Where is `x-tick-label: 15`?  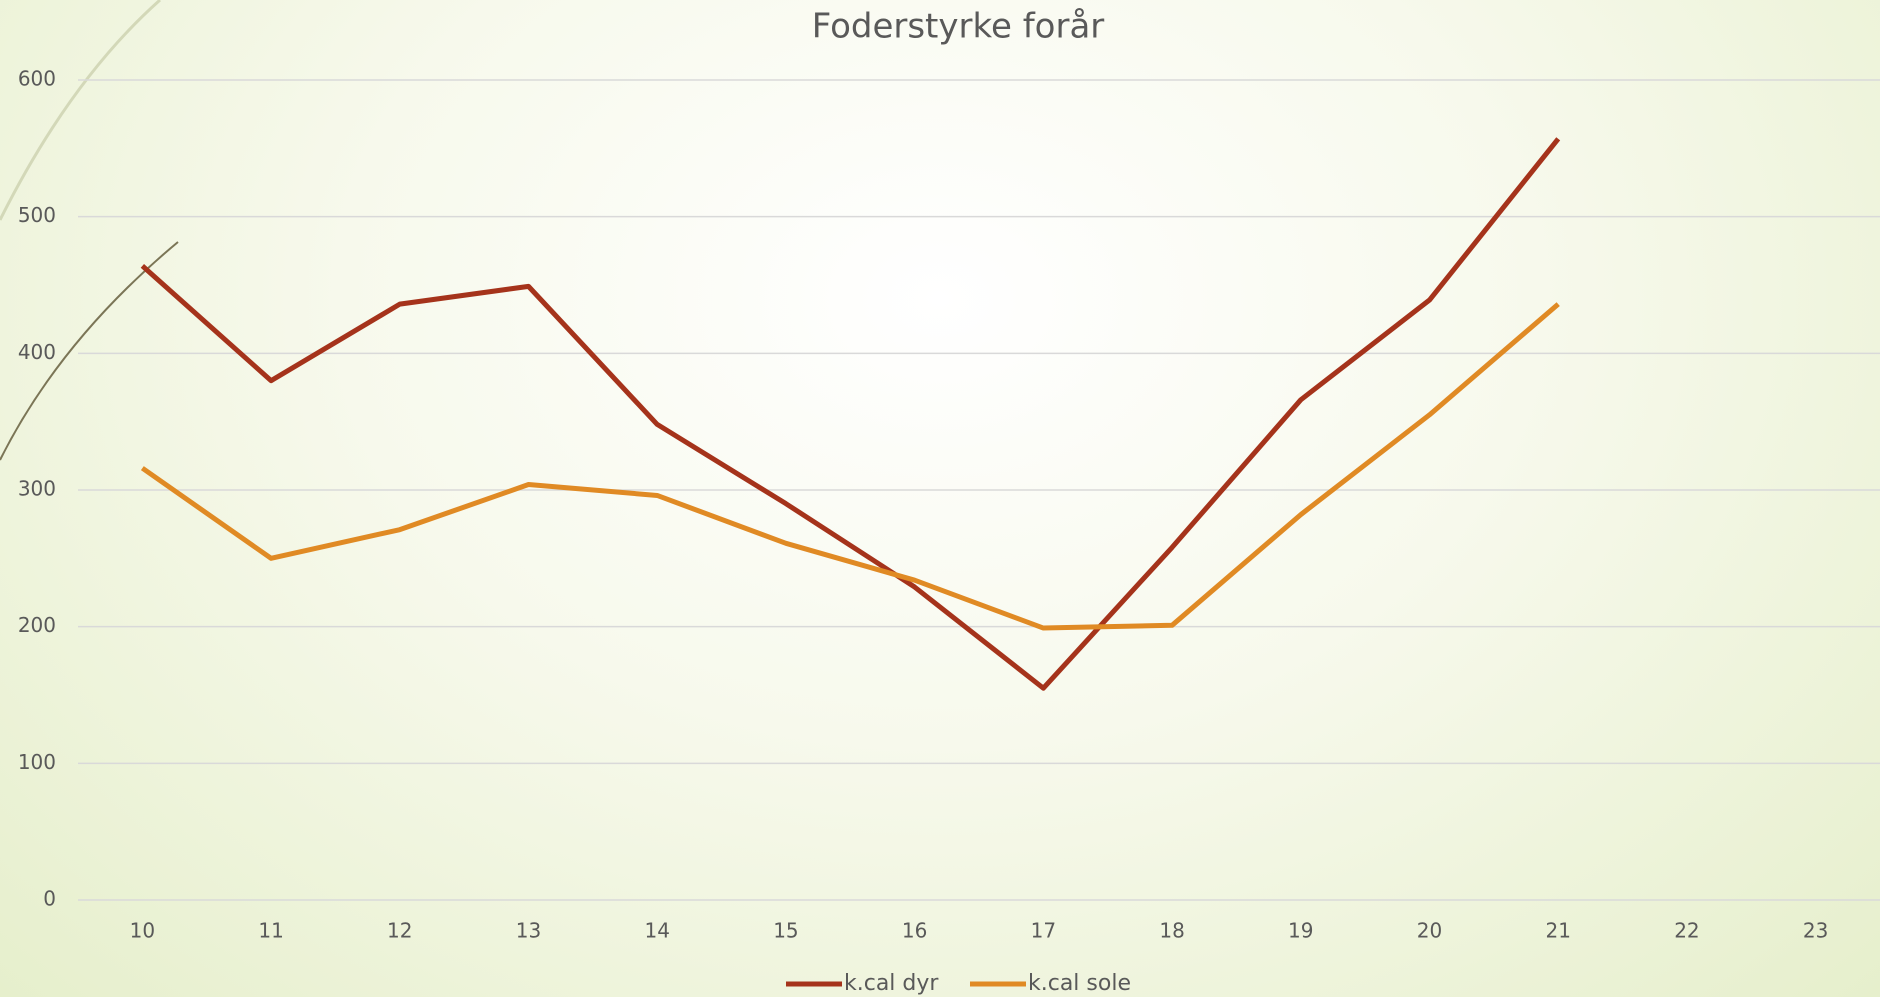
x-tick-label: 15 is located at coordinates (785, 931).